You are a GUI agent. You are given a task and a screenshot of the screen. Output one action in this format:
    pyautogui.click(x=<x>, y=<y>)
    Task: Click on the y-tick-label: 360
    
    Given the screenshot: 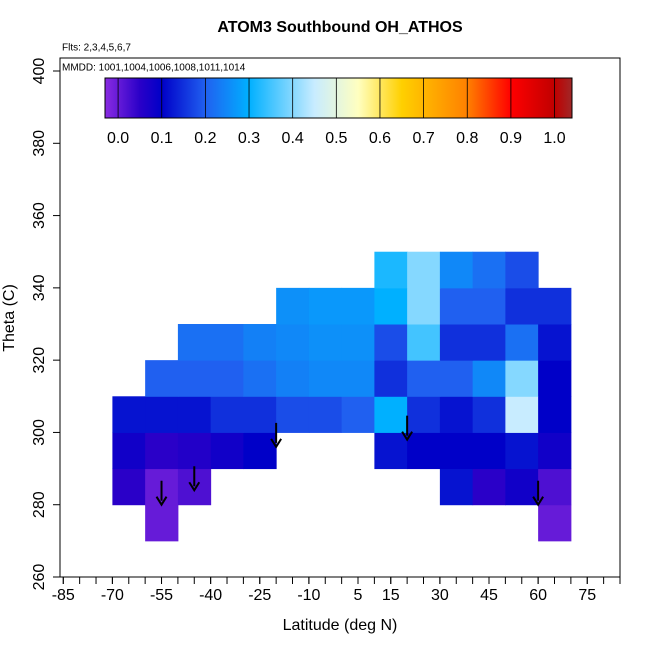 What is the action you would take?
    pyautogui.click(x=39, y=215)
    